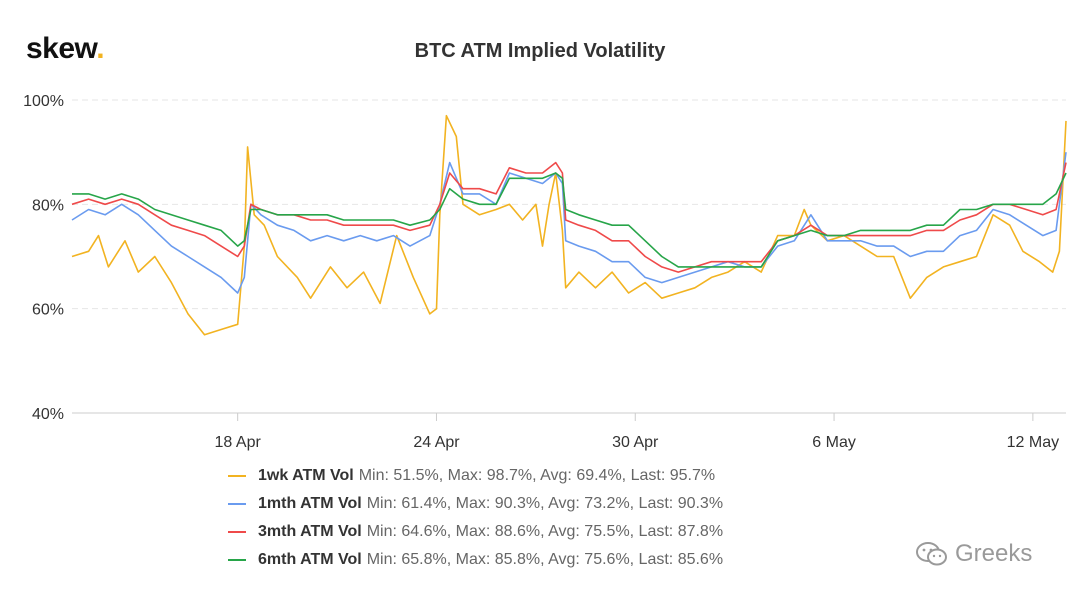 The height and width of the screenshot is (603, 1080). I want to click on x-tick-label: 6 May, so click(834, 442).